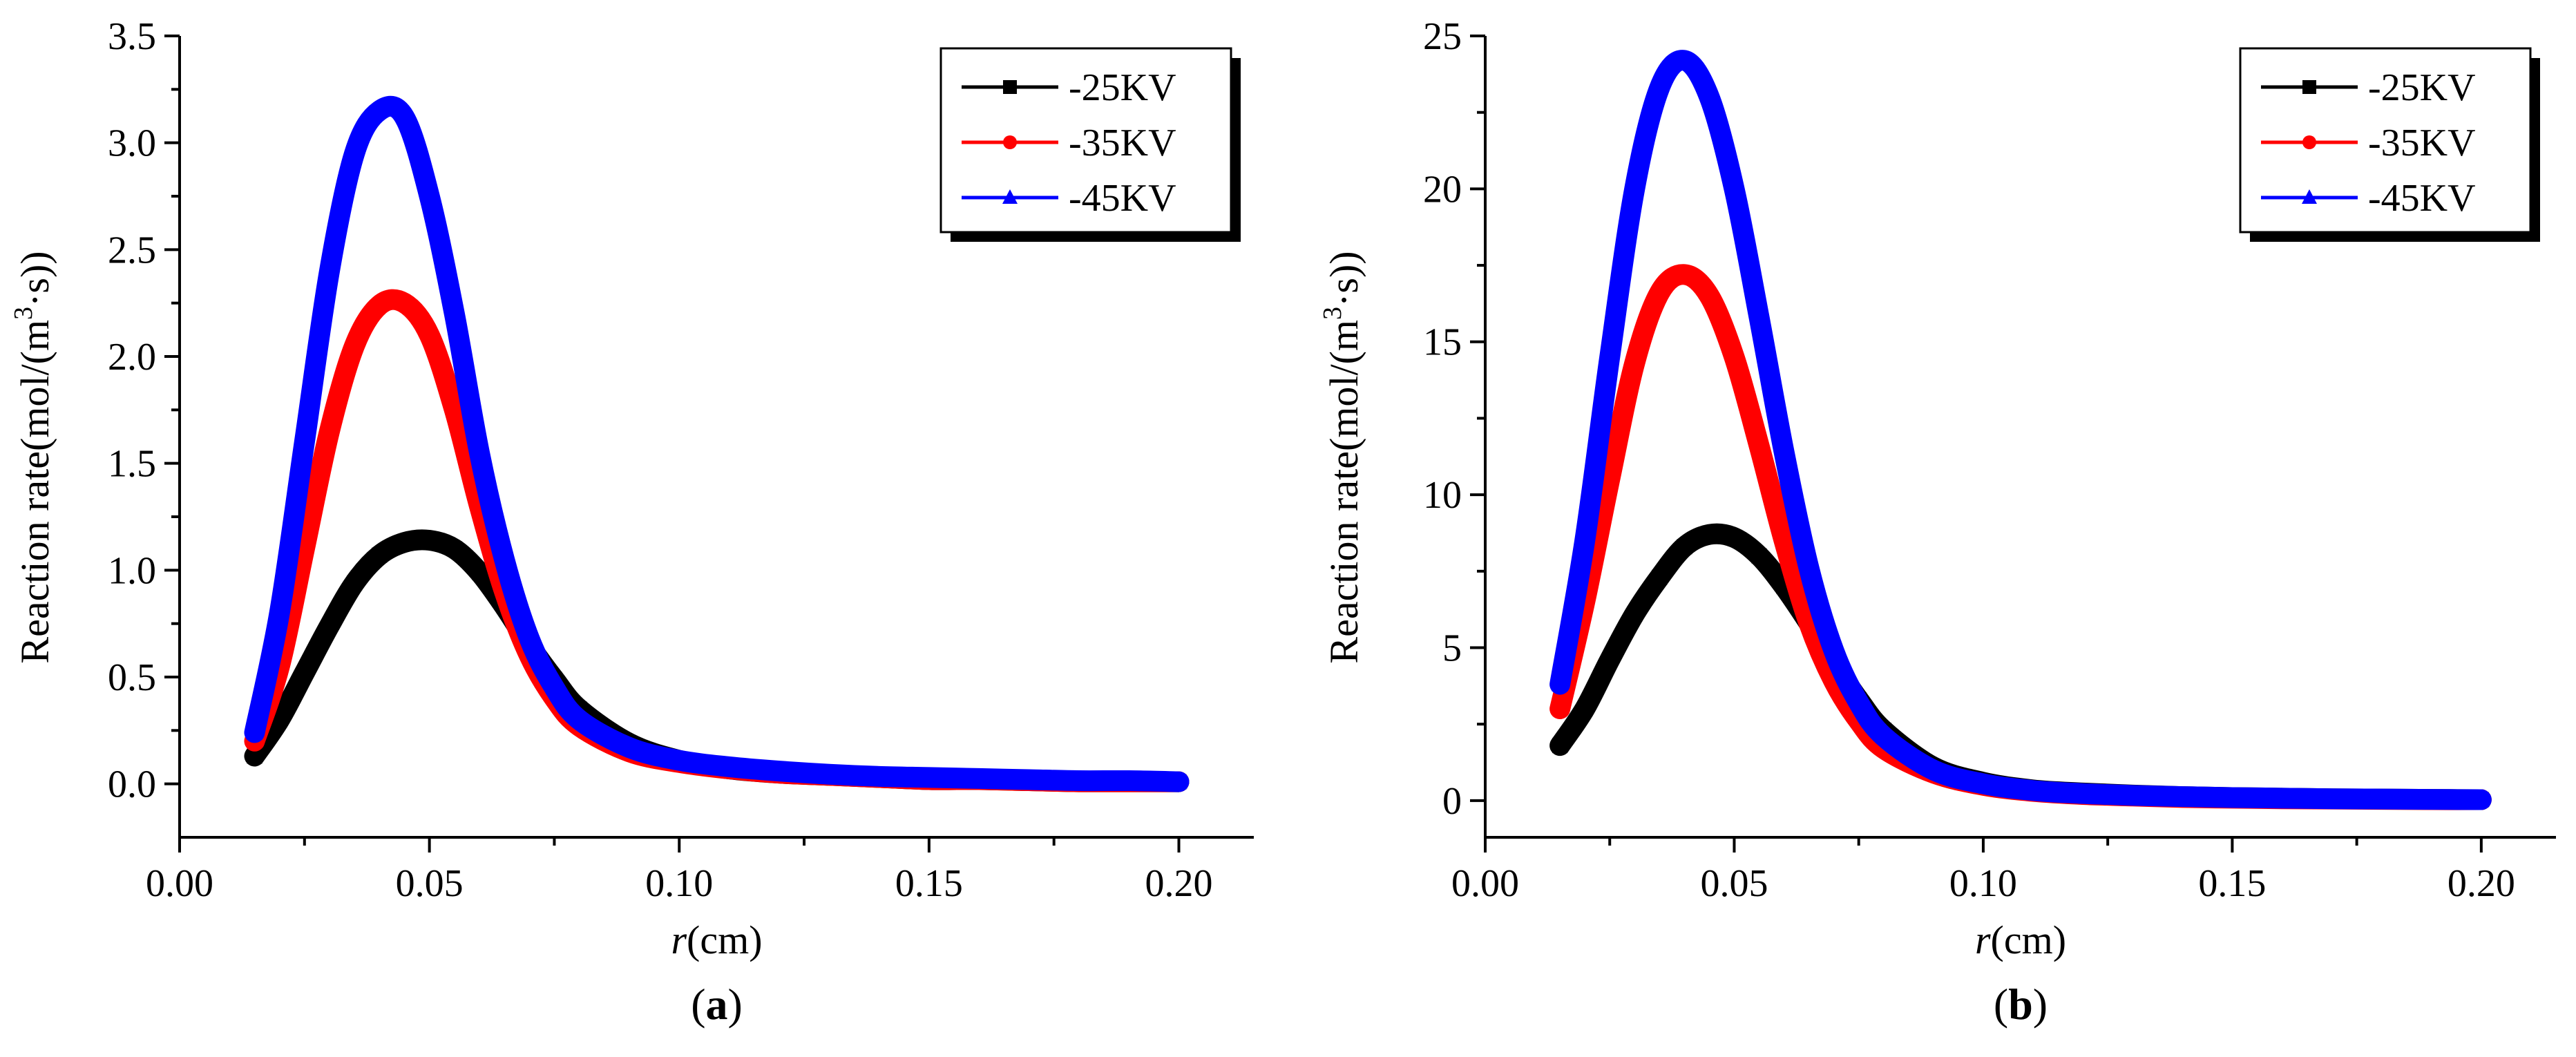 The width and height of the screenshot is (2576, 1057). Describe the element at coordinates (716, 939) in the screenshot. I see `x-axis-label: r(cm)` at that location.